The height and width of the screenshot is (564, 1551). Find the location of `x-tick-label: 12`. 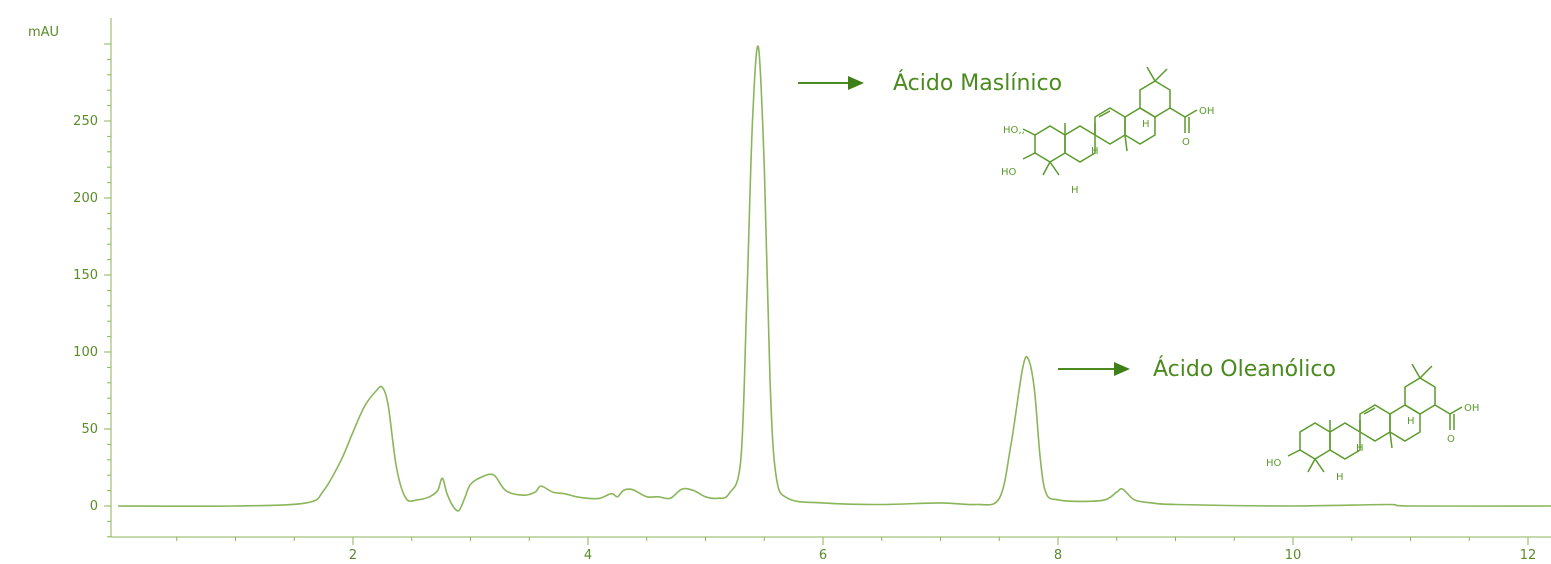

x-tick-label: 12 is located at coordinates (1528, 555).